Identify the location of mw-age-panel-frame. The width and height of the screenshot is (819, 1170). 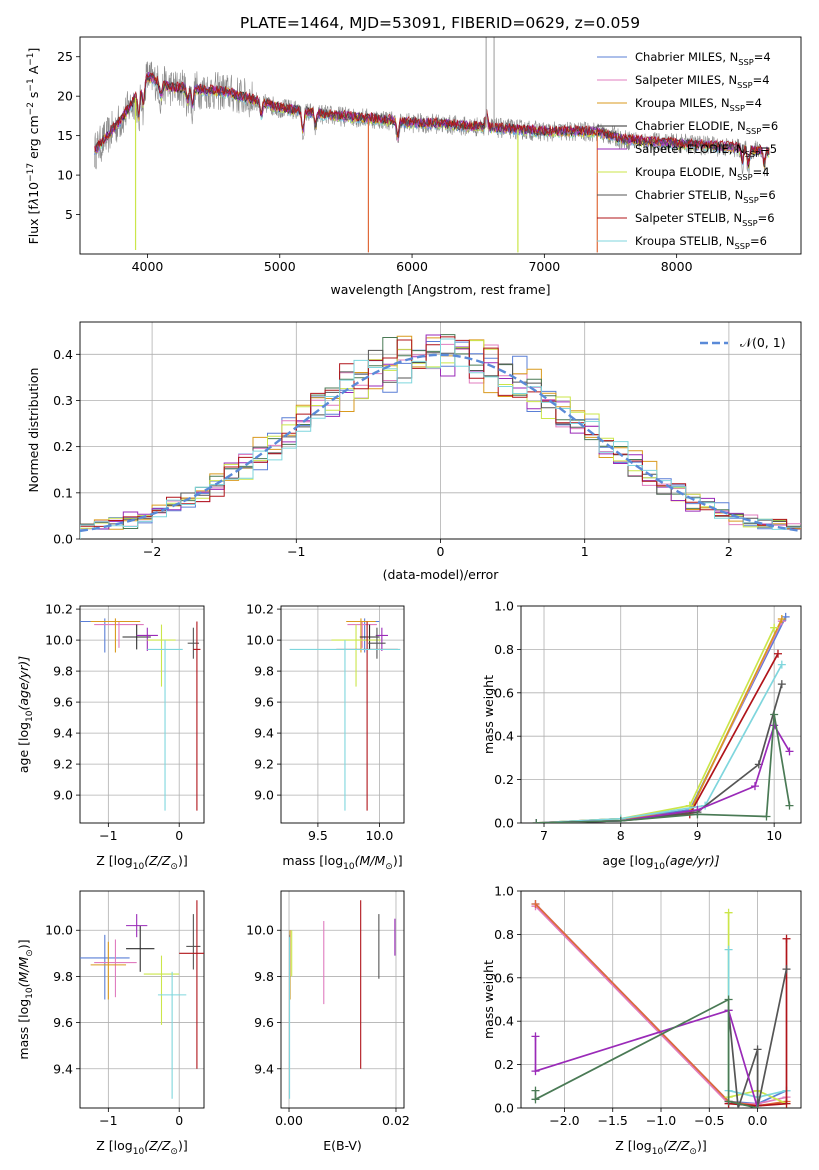
(661, 714).